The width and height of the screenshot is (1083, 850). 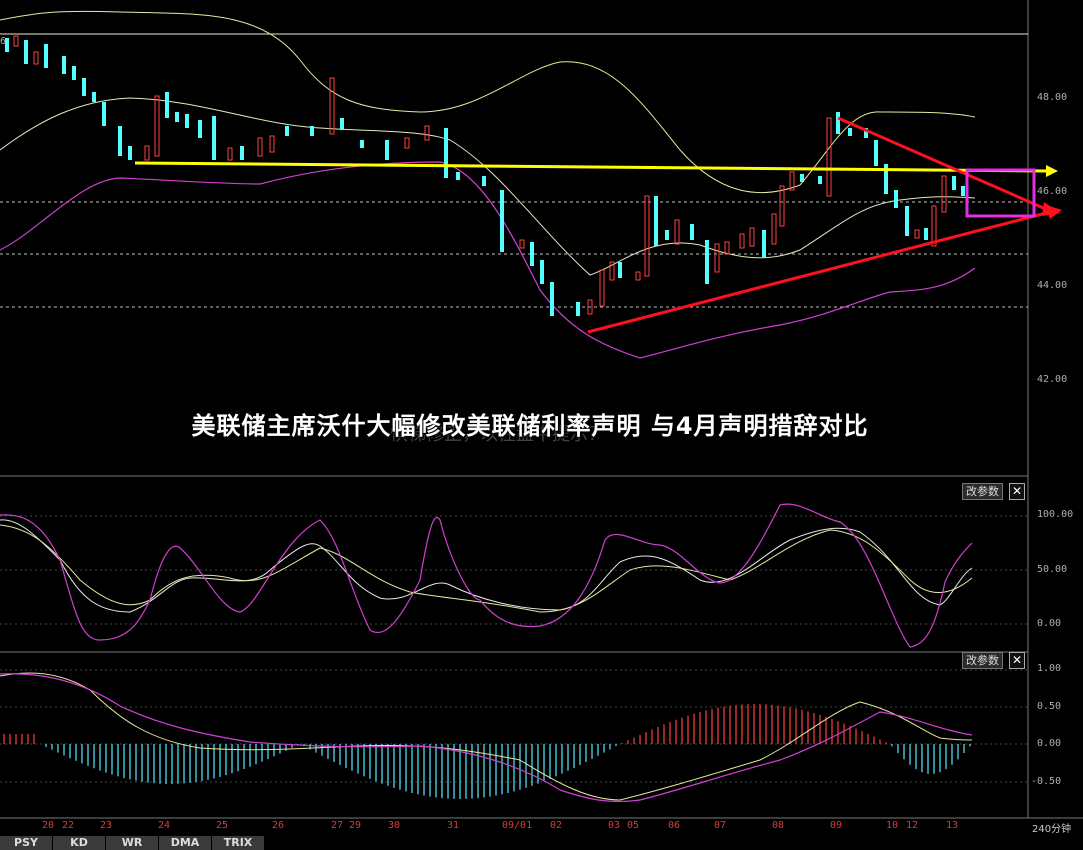 What do you see at coordinates (1049, 668) in the screenshot?
I see `macd-scale-label: 1.00` at bounding box center [1049, 668].